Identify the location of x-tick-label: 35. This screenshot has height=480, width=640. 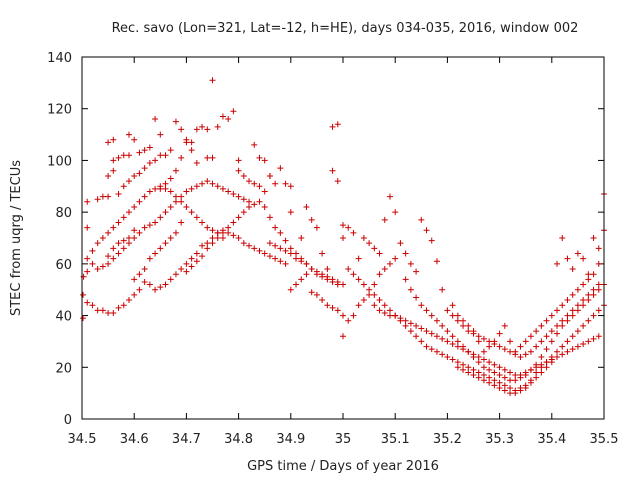
(343, 439).